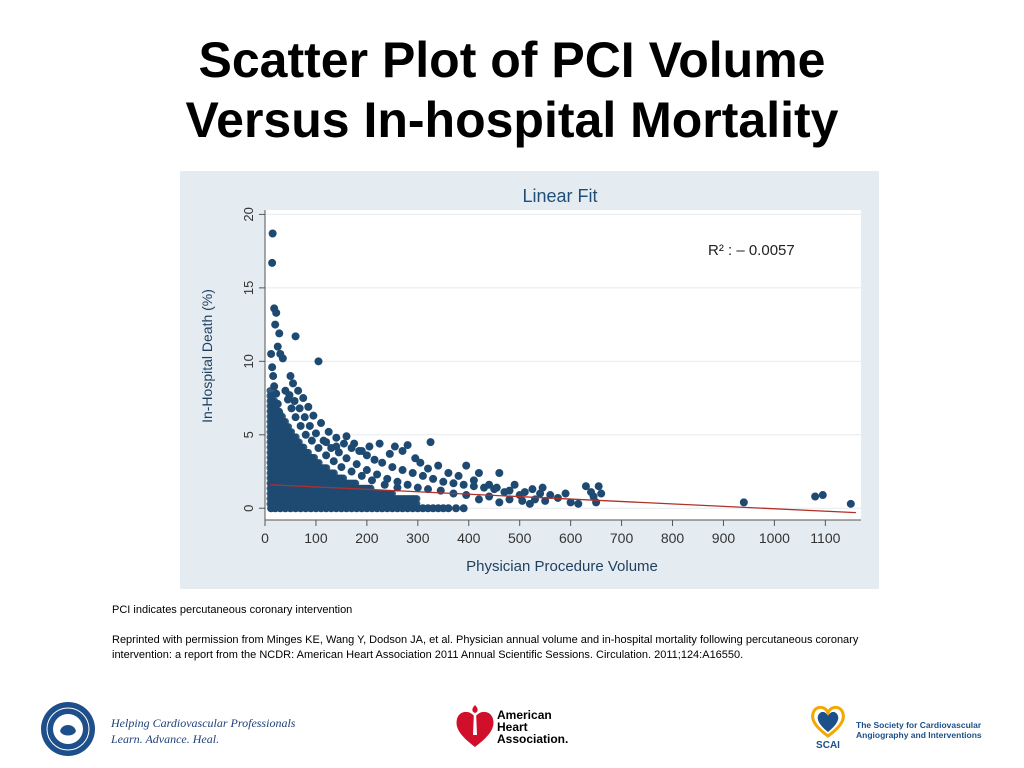 This screenshot has height=768, width=1024. I want to click on scai-line-1: The Society for Cardiovascular, so click(919, 725).